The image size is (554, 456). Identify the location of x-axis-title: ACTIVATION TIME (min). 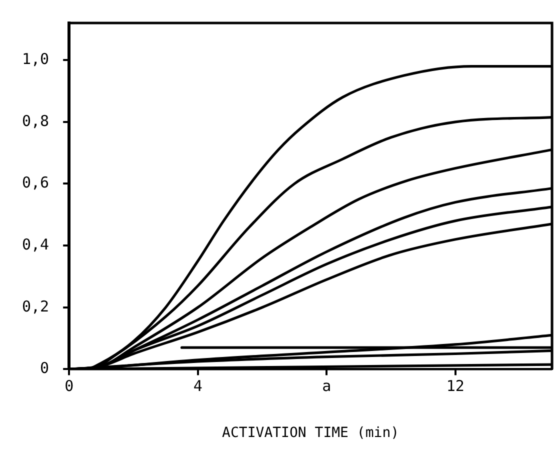
(311, 433).